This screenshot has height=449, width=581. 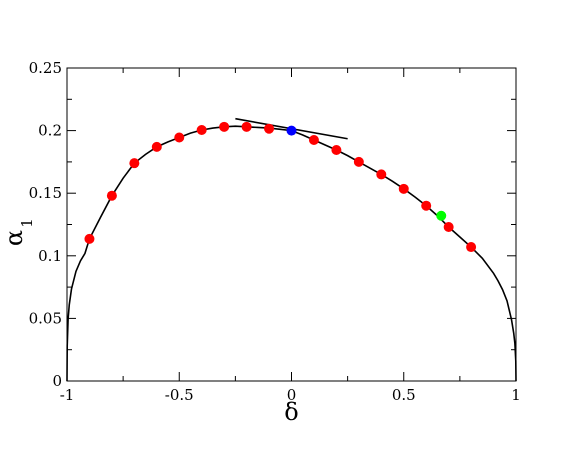 I want to click on x-tick-label: -0.5, so click(x=179, y=395).